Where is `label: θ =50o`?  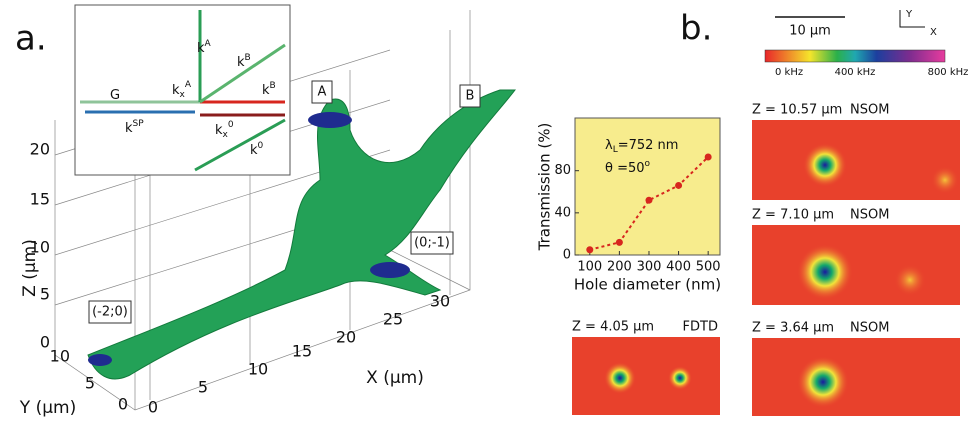
label: θ =50o is located at coordinates (628, 167).